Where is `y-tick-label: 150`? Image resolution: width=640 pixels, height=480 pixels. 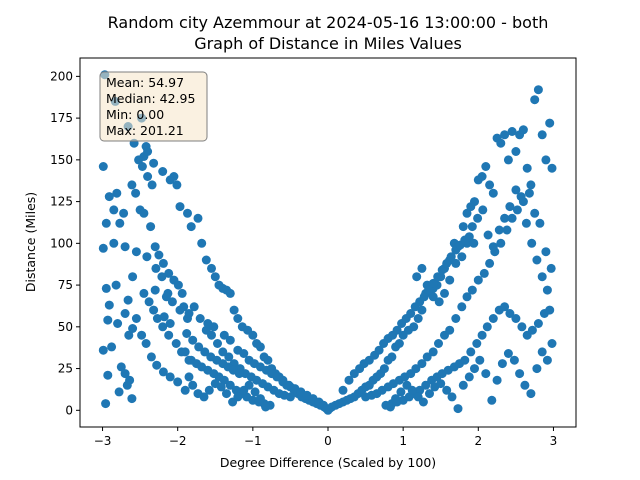 y-tick-label: 150 is located at coordinates (61, 160).